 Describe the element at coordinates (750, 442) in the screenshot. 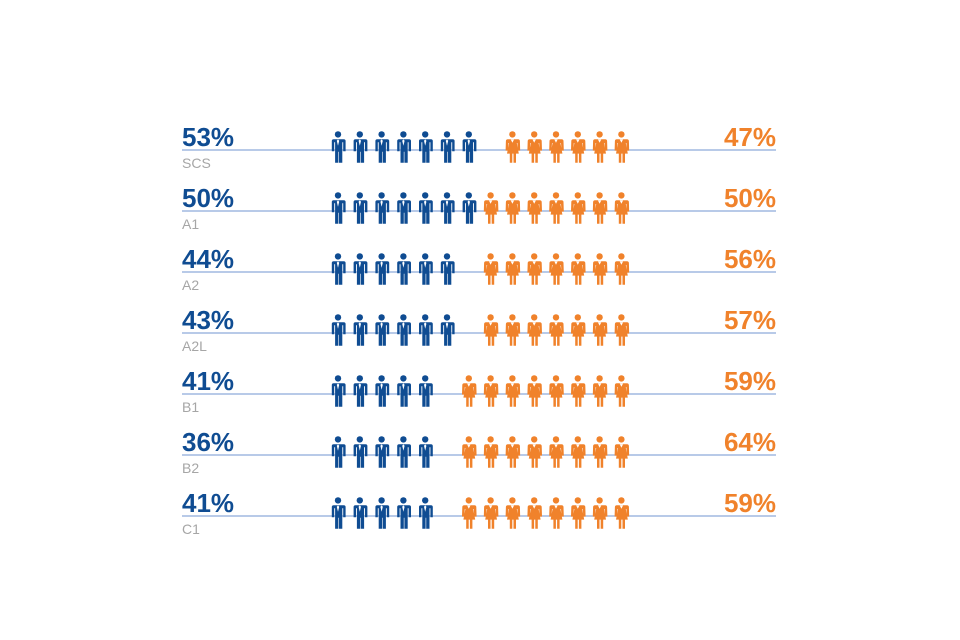

I see `women-percent-label: 64%` at that location.